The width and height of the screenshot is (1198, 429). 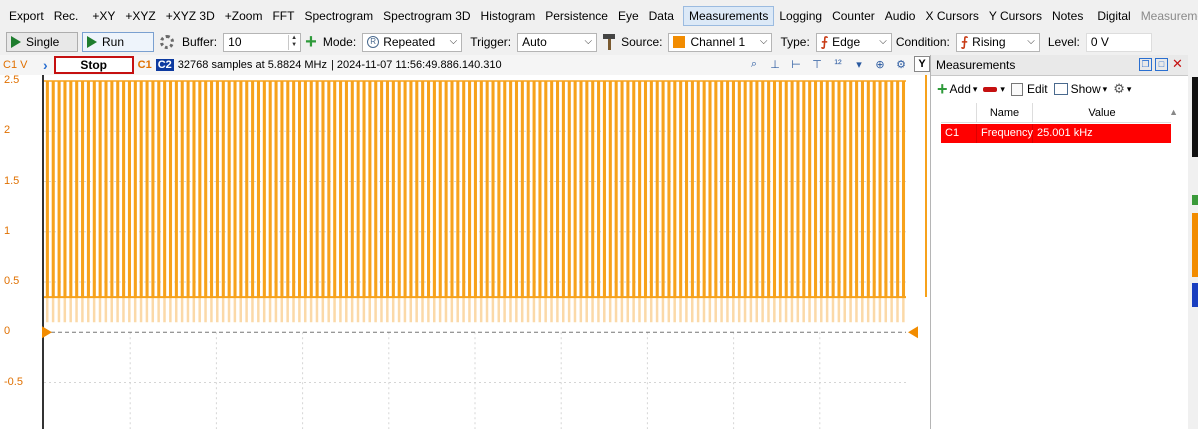 What do you see at coordinates (900, 15) in the screenshot?
I see `menu-item-audio: Audio` at bounding box center [900, 15].